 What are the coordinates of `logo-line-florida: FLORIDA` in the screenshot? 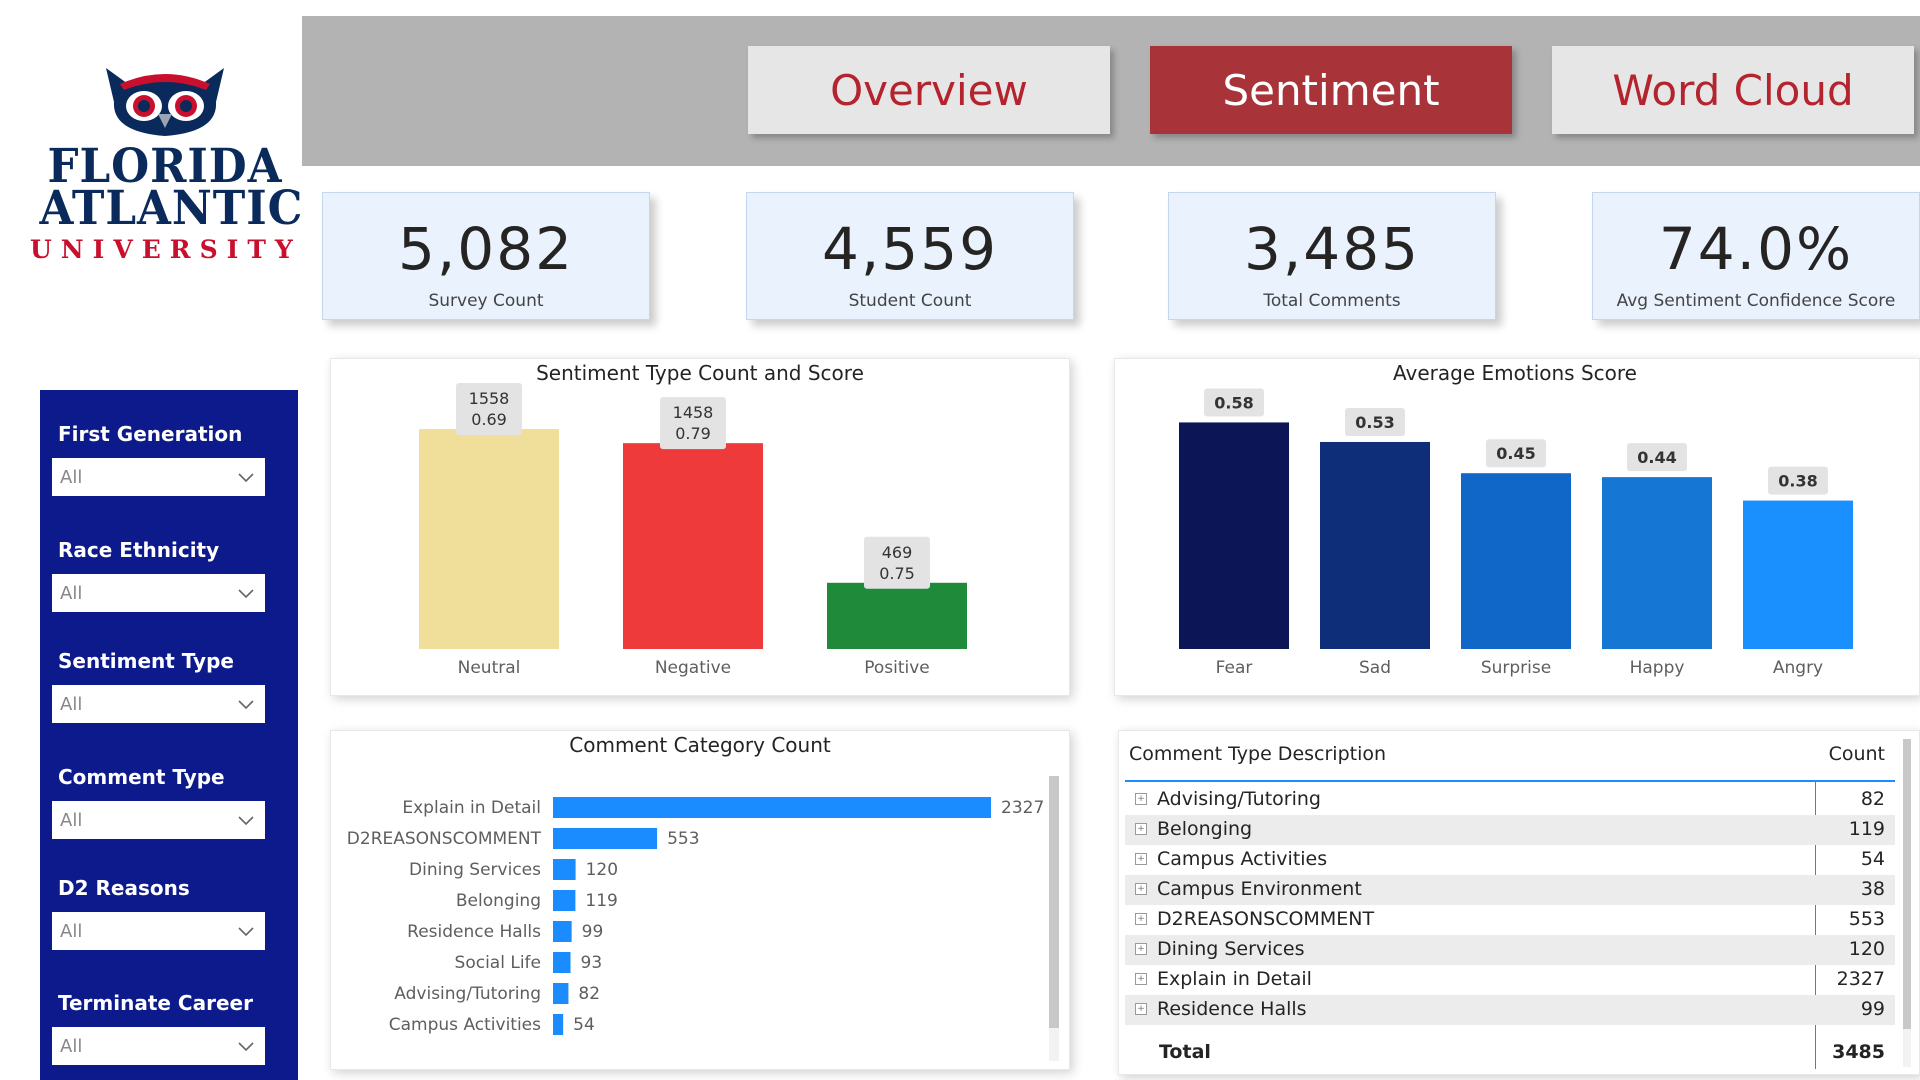 It's located at (165, 166).